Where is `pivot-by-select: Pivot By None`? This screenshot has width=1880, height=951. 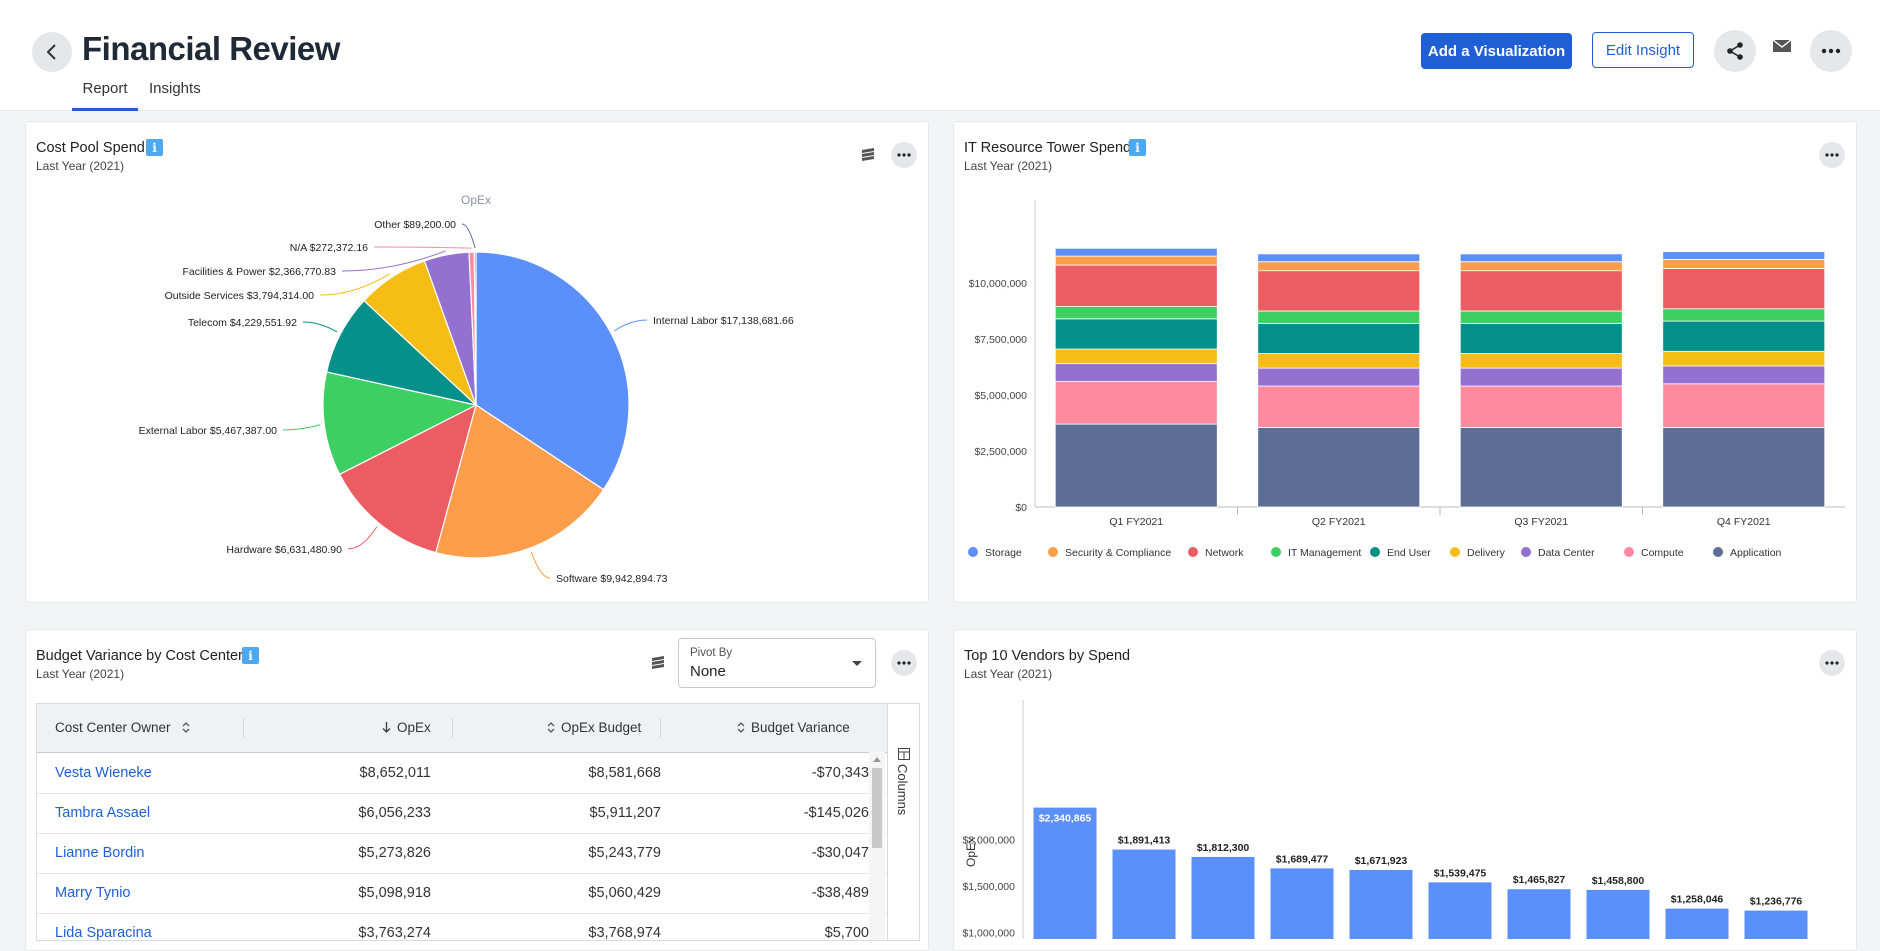
pivot-by-select: Pivot By None is located at coordinates (777, 663).